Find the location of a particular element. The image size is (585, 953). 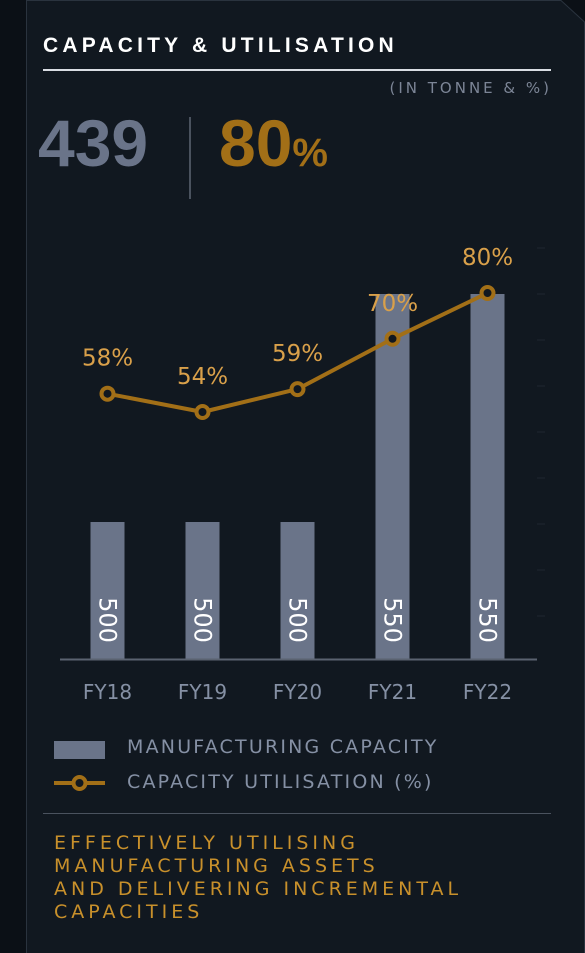

utilisation-data-label: 54% is located at coordinates (202, 377).